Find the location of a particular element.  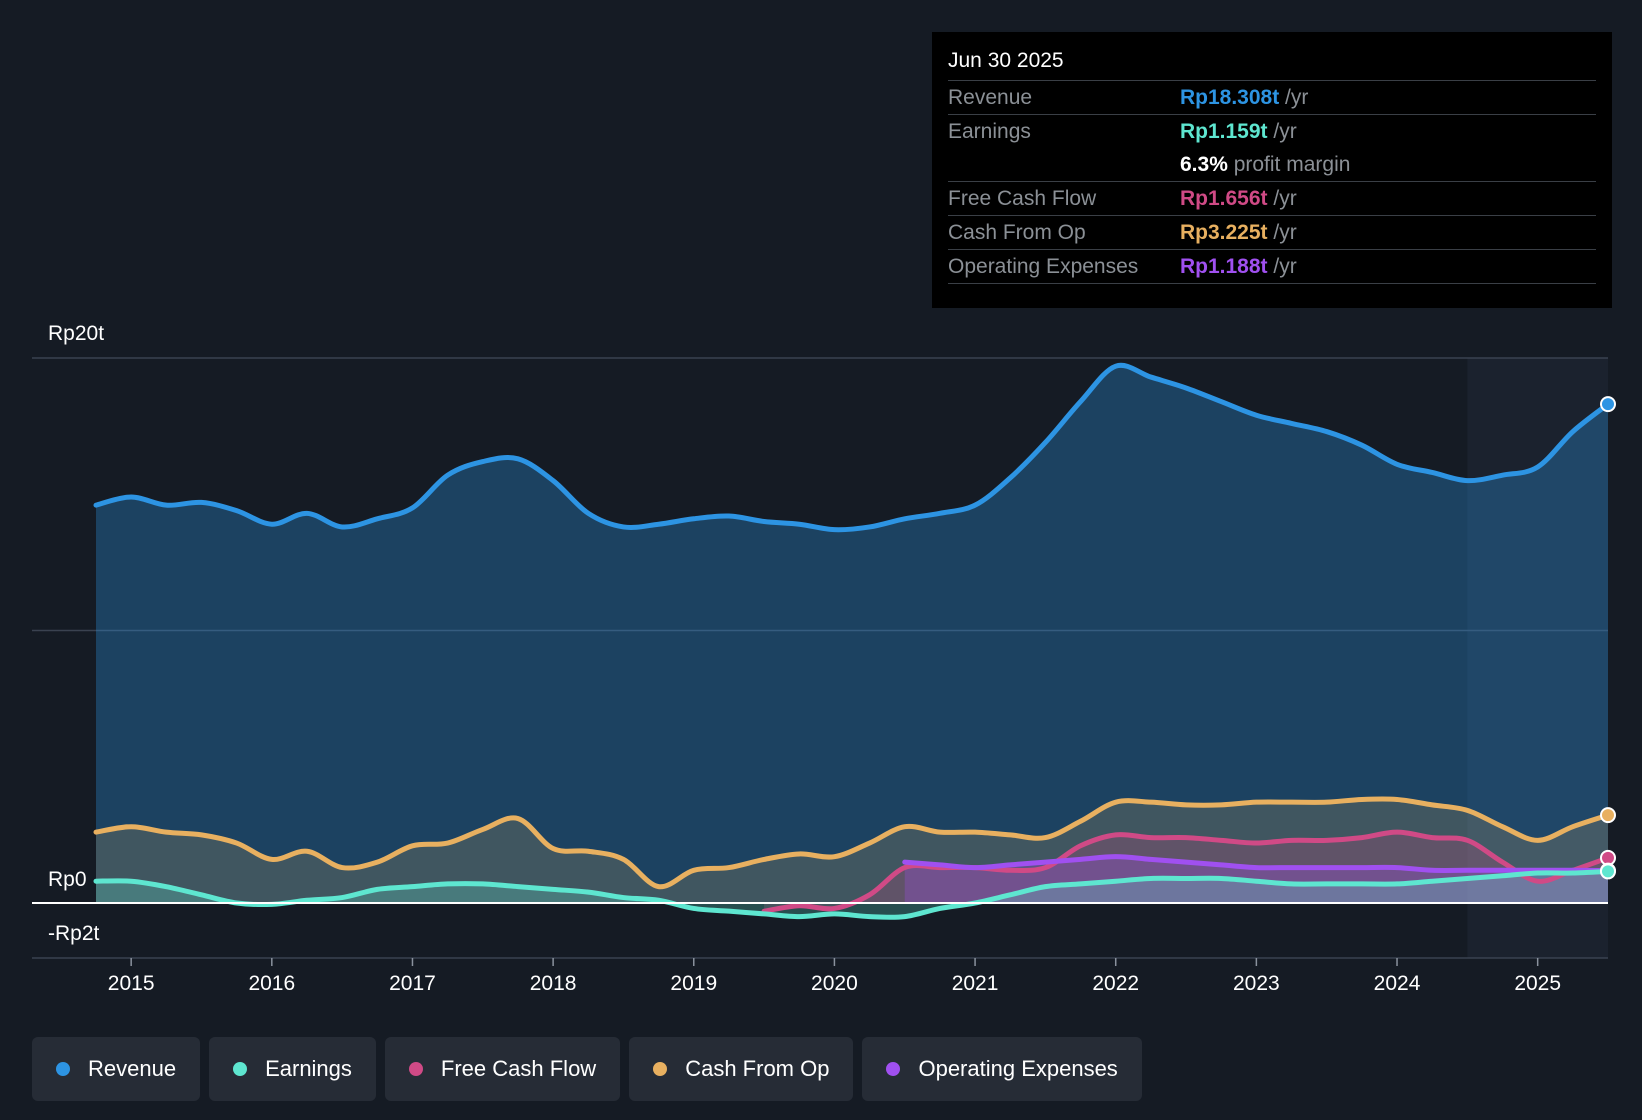

legend-item-earnings: Earnings is located at coordinates (292, 1069).